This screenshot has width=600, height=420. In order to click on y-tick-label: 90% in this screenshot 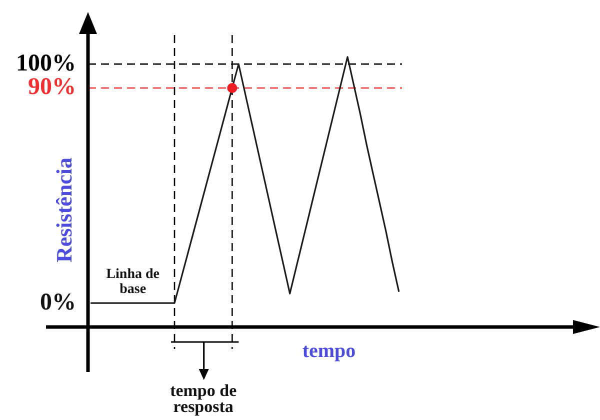, I will do `click(52, 87)`.